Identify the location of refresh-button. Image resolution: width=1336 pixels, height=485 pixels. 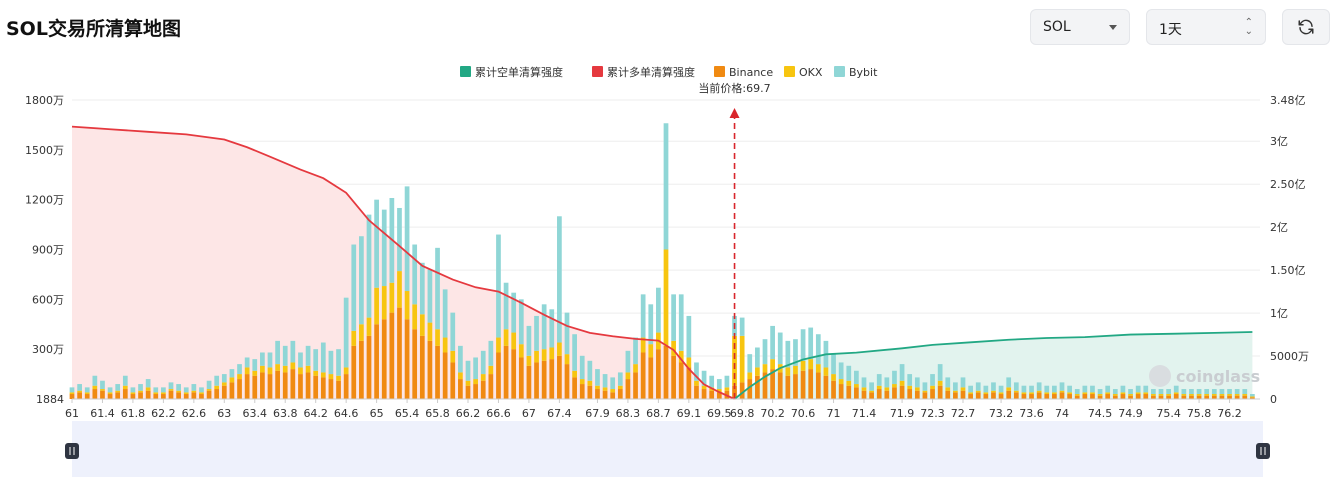
(1306, 27).